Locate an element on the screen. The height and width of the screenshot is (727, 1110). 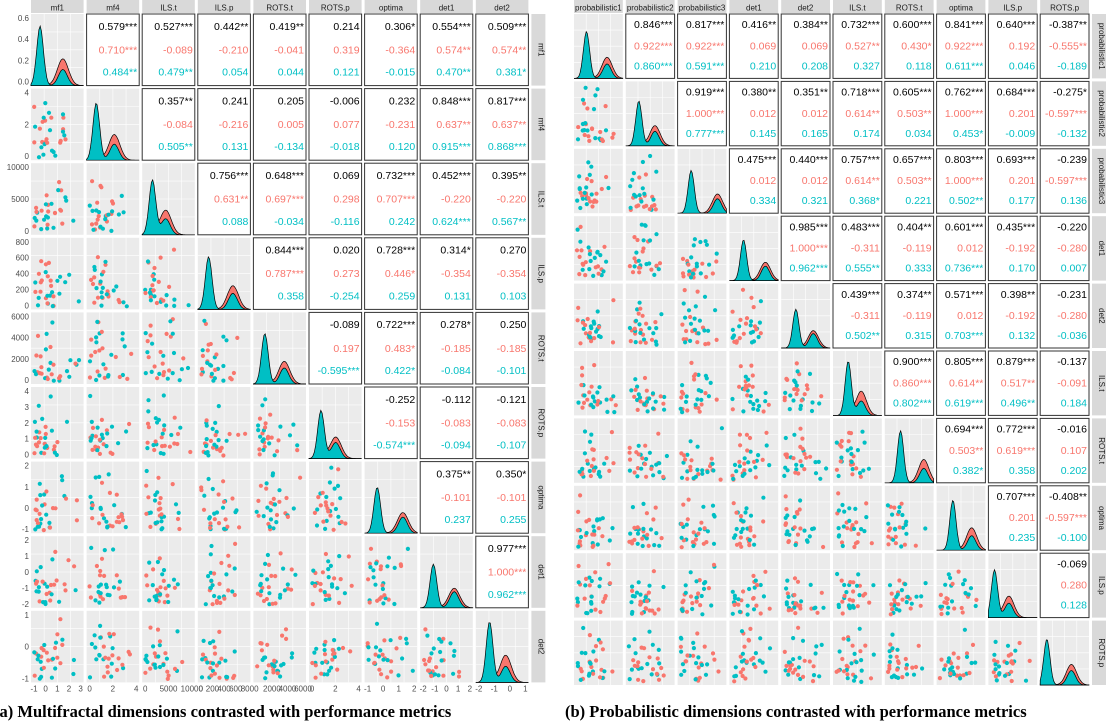
point-red-0-rots-t-vs-probabilistic3 is located at coordinates (690, 466).